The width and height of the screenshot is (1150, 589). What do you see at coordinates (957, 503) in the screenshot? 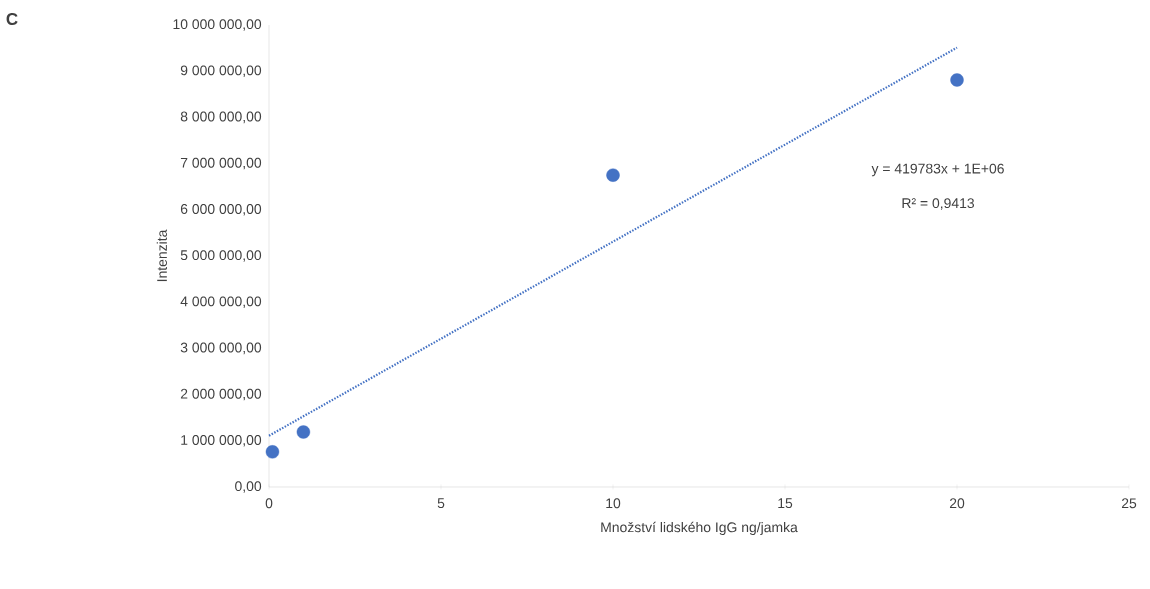
I see `x-tick-label: 20` at bounding box center [957, 503].